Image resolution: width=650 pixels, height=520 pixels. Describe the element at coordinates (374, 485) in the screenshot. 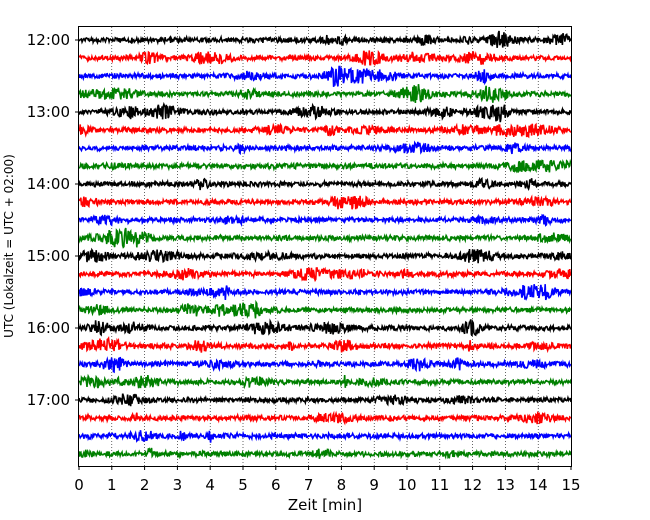

I see `x-tick-label: 9` at that location.